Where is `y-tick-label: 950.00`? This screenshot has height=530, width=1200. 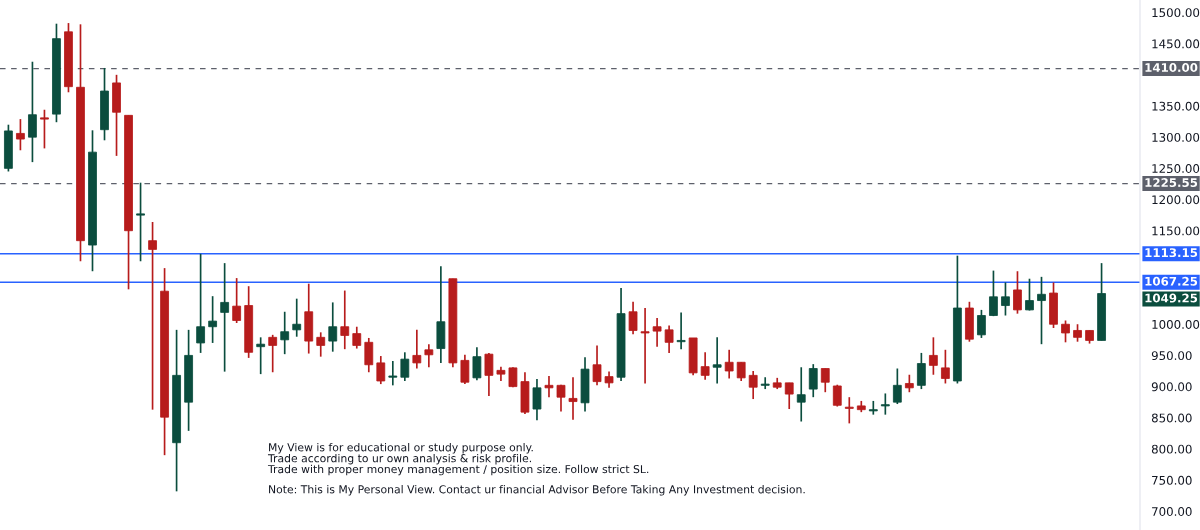
y-tick-label: 950.00 is located at coordinates (1171, 356).